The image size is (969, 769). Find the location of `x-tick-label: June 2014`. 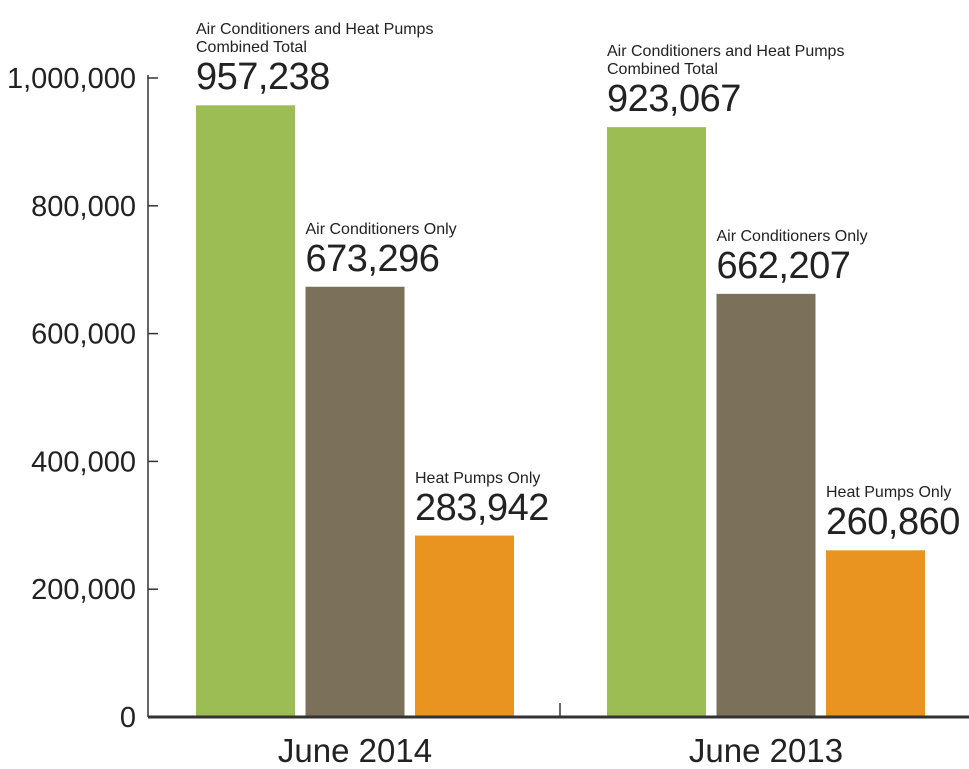

x-tick-label: June 2014 is located at coordinates (355, 750).